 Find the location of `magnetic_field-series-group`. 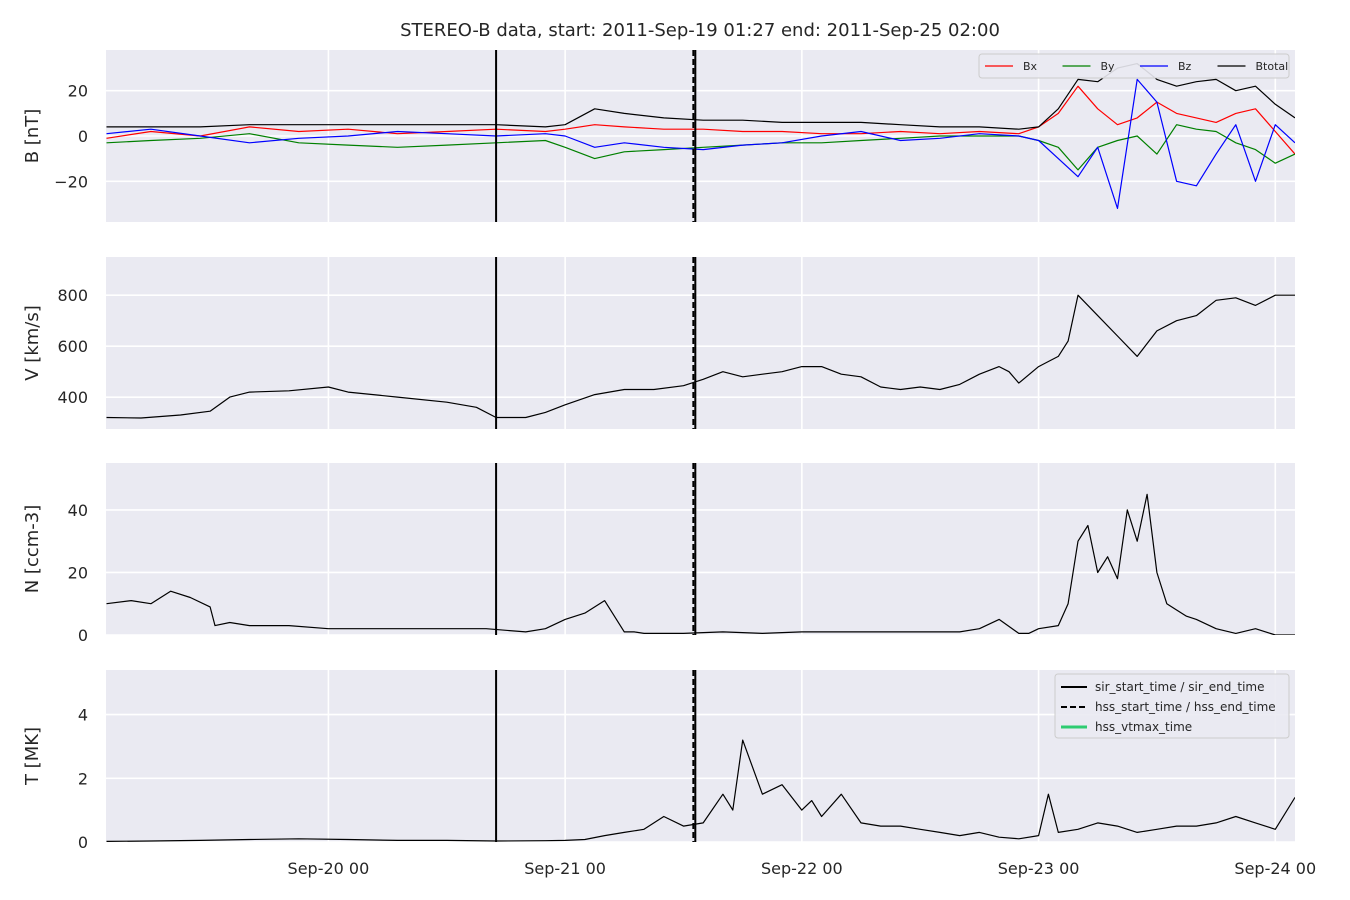

magnetic_field-series-group is located at coordinates (700, 135).